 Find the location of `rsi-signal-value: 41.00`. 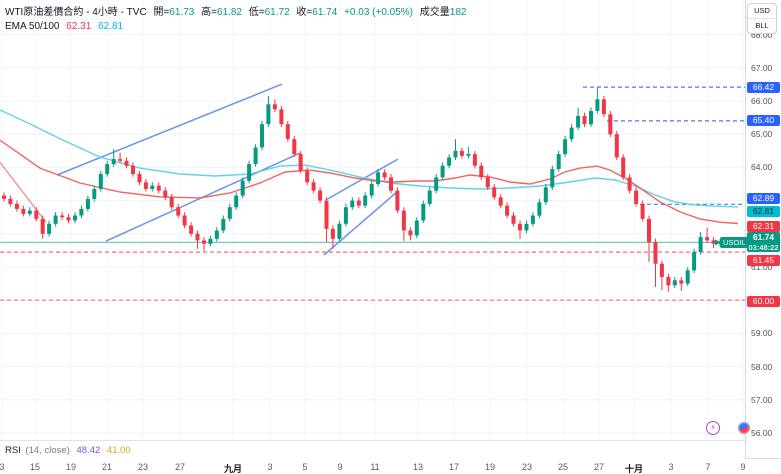

rsi-signal-value: 41.00 is located at coordinates (118, 450).